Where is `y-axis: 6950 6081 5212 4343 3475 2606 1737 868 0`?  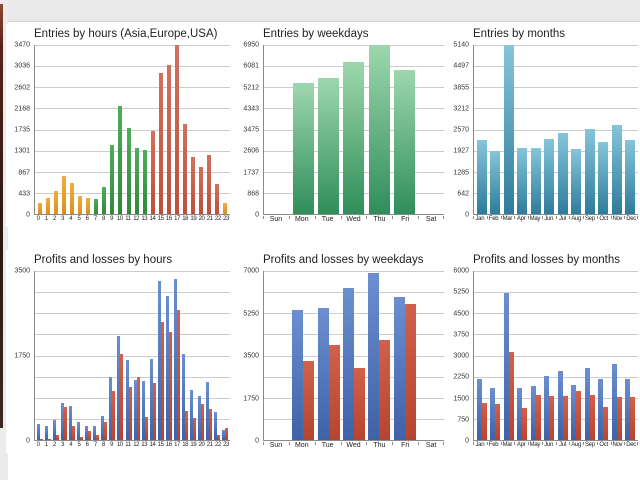 y-axis: 6950 6081 5212 4343 3475 2606 1737 868 0 is located at coordinates (249, 130).